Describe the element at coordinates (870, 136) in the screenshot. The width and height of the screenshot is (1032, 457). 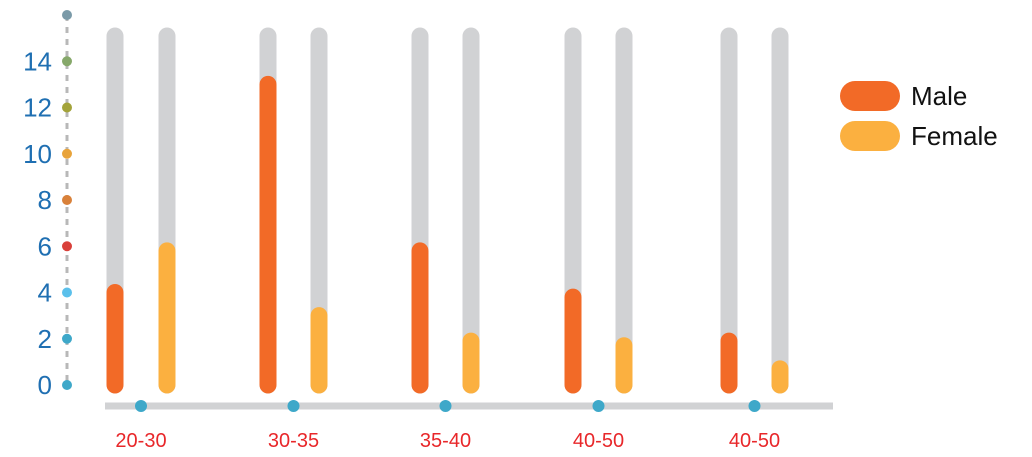
I see `legend-swatch-female` at that location.